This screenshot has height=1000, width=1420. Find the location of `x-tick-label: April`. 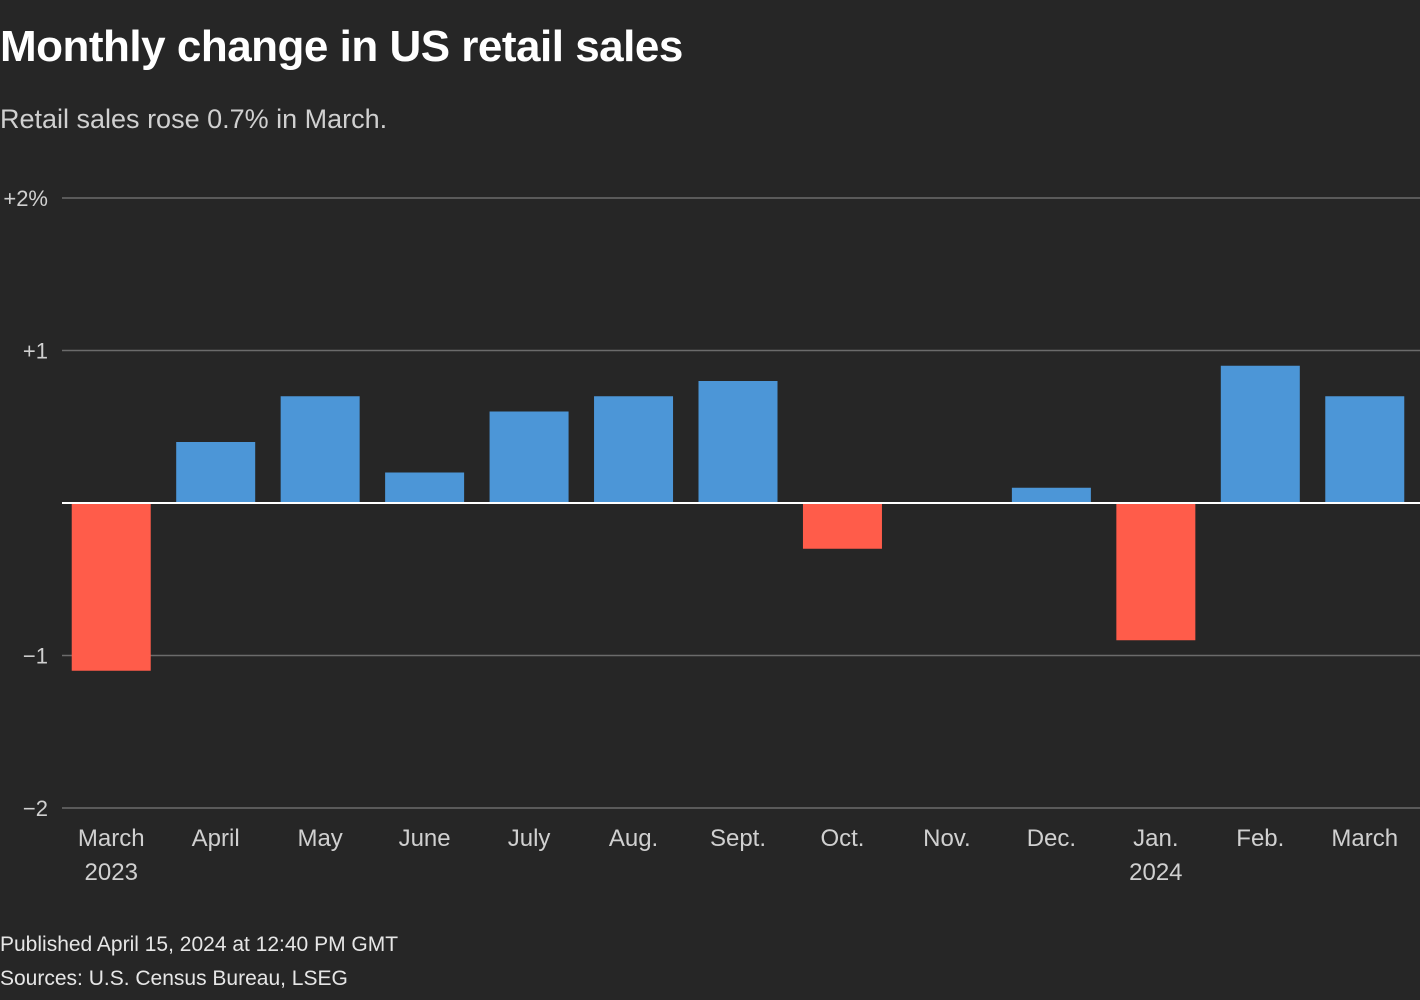

x-tick-label: April is located at coordinates (216, 838).